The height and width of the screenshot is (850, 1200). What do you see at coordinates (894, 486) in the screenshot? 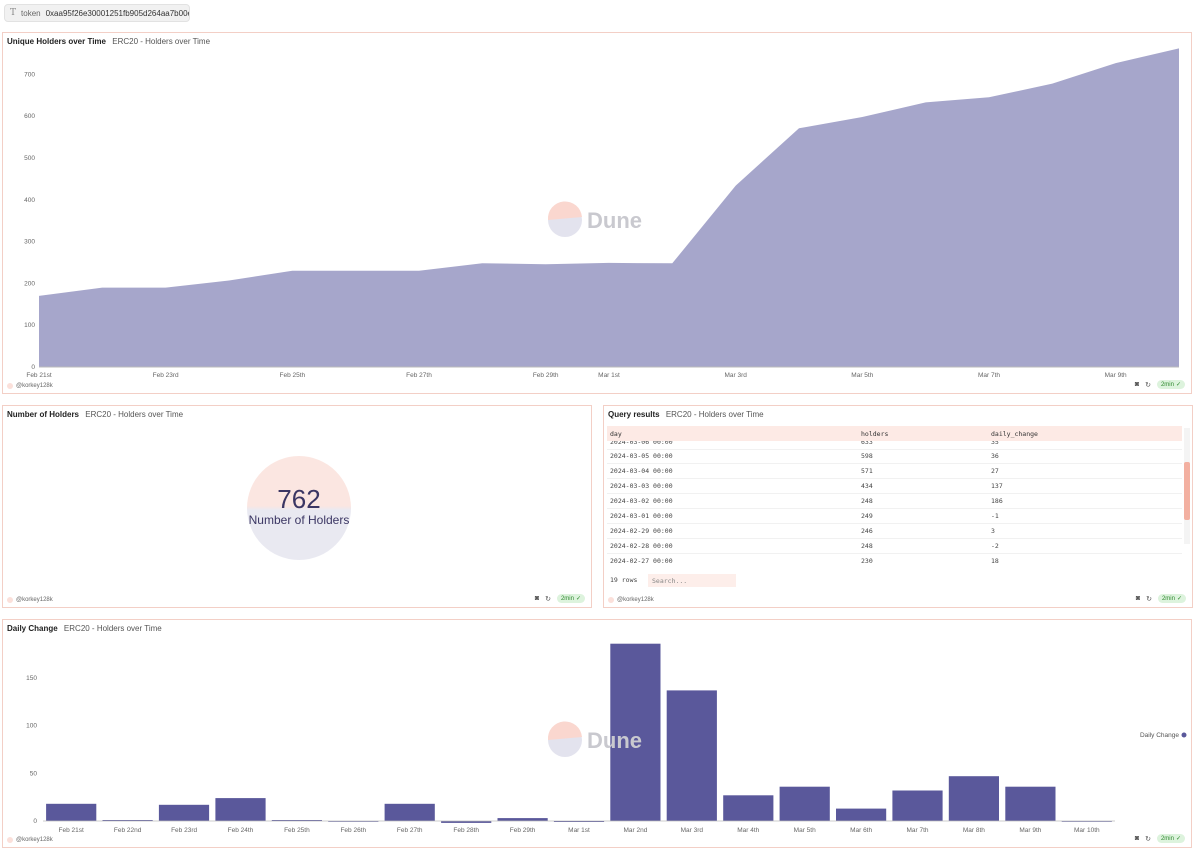
I see `table-row: 2024-03-03 00:00 434 137` at bounding box center [894, 486].